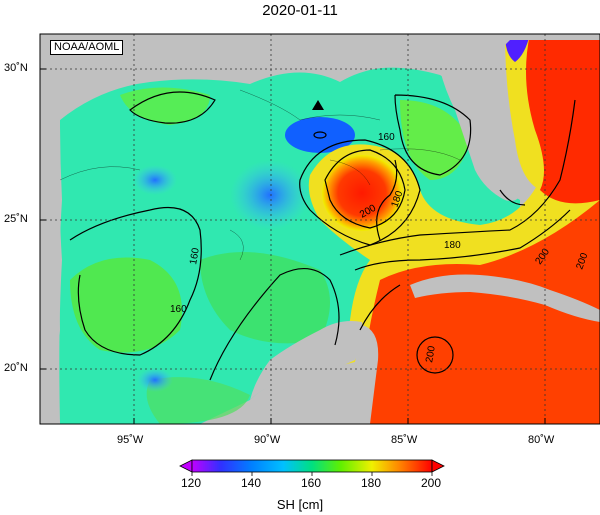 Image resolution: width=600 pixels, height=515 pixels. I want to click on warm-eddy, so click(362, 193).